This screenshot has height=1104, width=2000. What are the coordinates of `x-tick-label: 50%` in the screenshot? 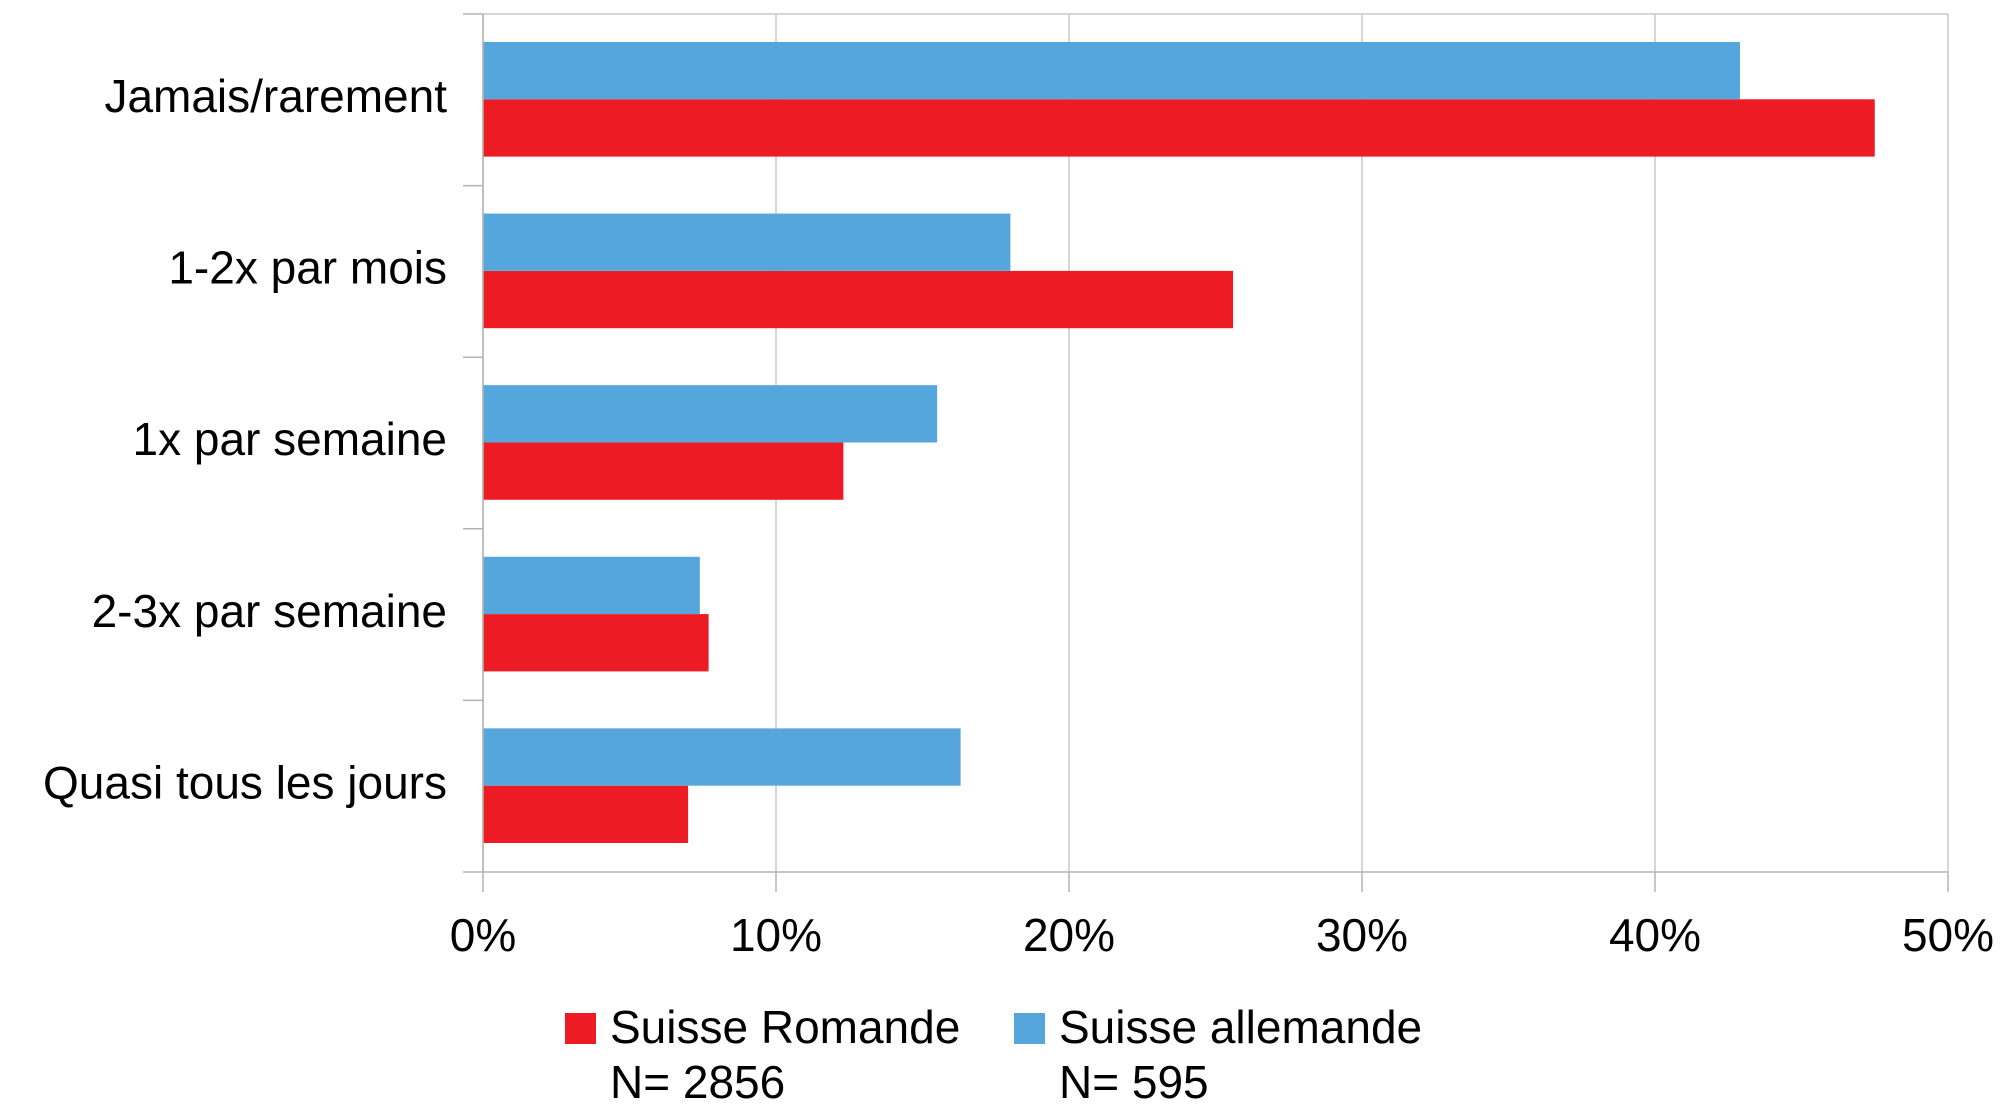 It's located at (1948, 935).